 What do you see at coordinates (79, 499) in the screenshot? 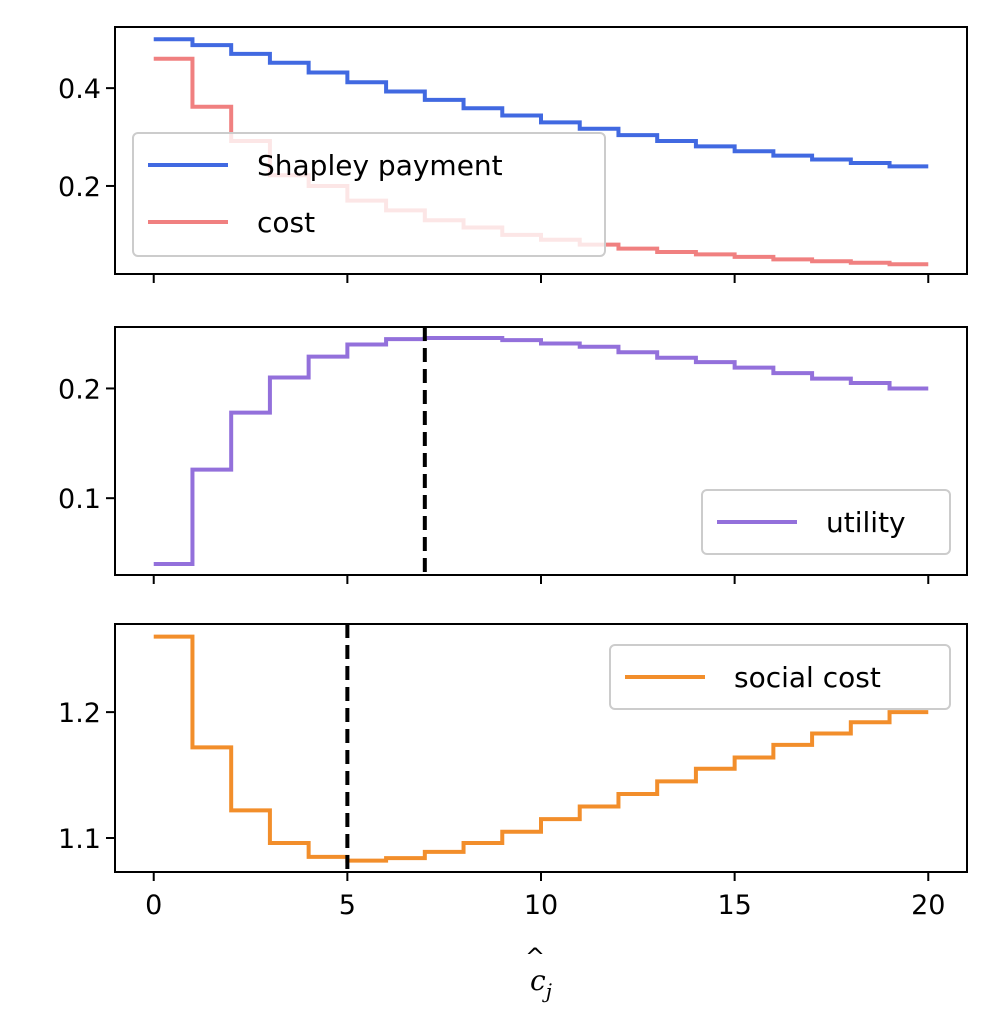
I see `y-tick-label: 0.1` at bounding box center [79, 499].